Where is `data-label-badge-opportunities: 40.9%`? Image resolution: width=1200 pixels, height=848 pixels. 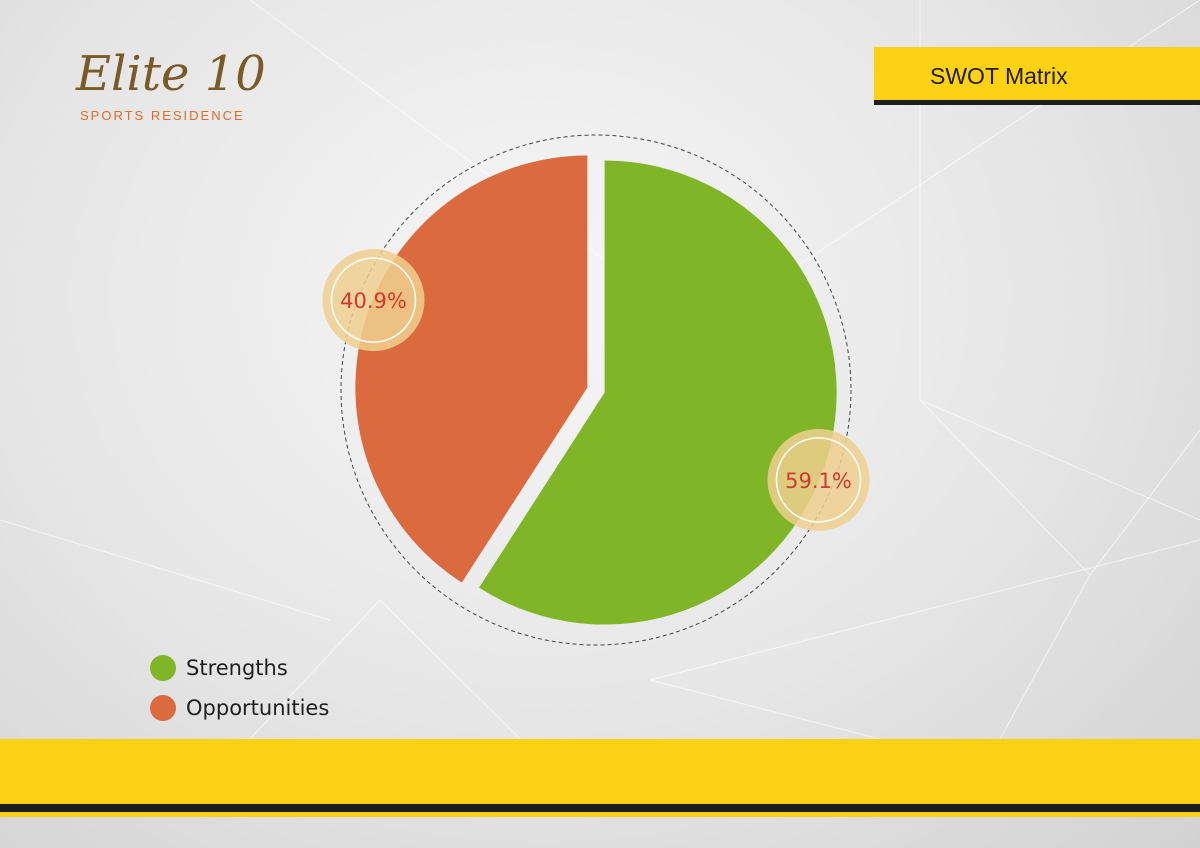 data-label-badge-opportunities: 40.9% is located at coordinates (373, 300).